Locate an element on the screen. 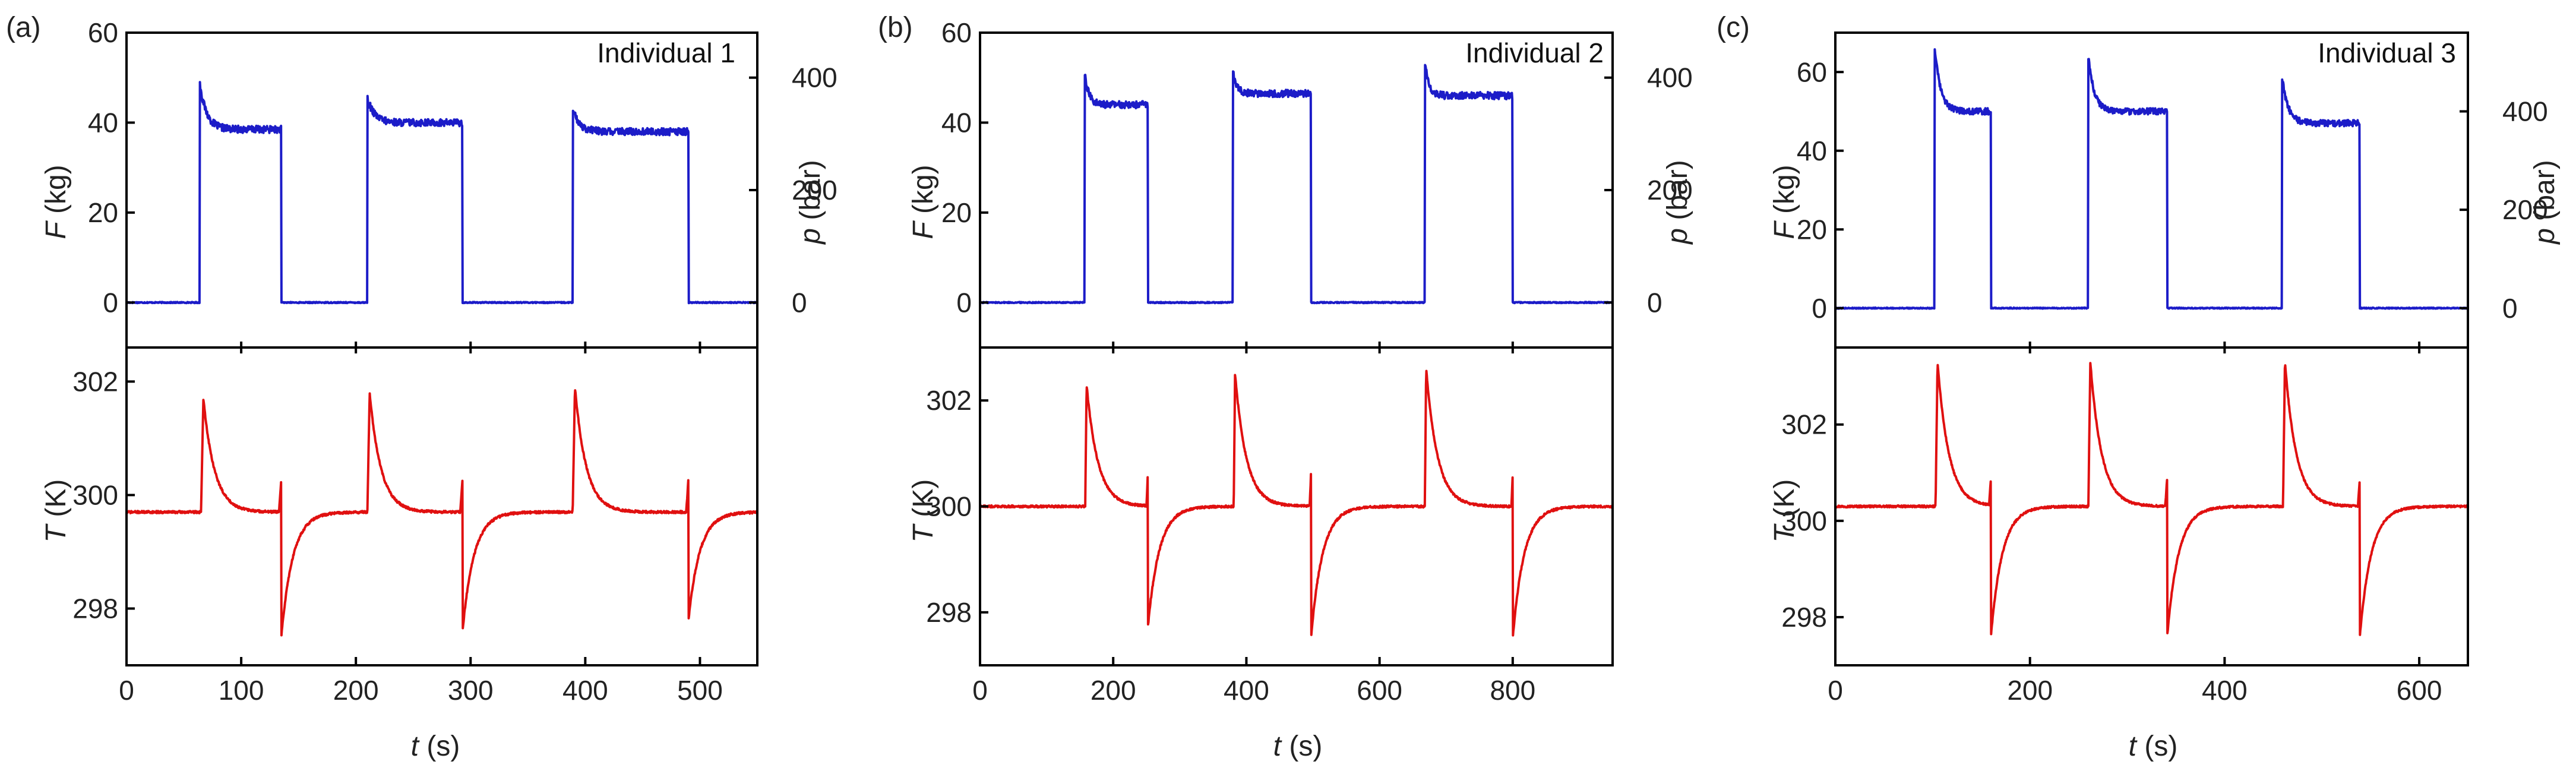 The height and width of the screenshot is (774, 2576). temperature-tick-label-c-1: 300 is located at coordinates (1804, 521).